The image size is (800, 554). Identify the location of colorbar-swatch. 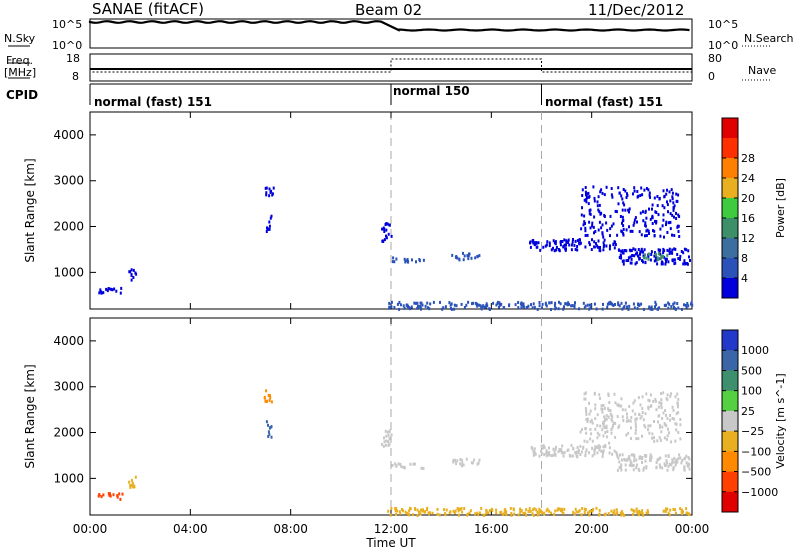
(730, 360).